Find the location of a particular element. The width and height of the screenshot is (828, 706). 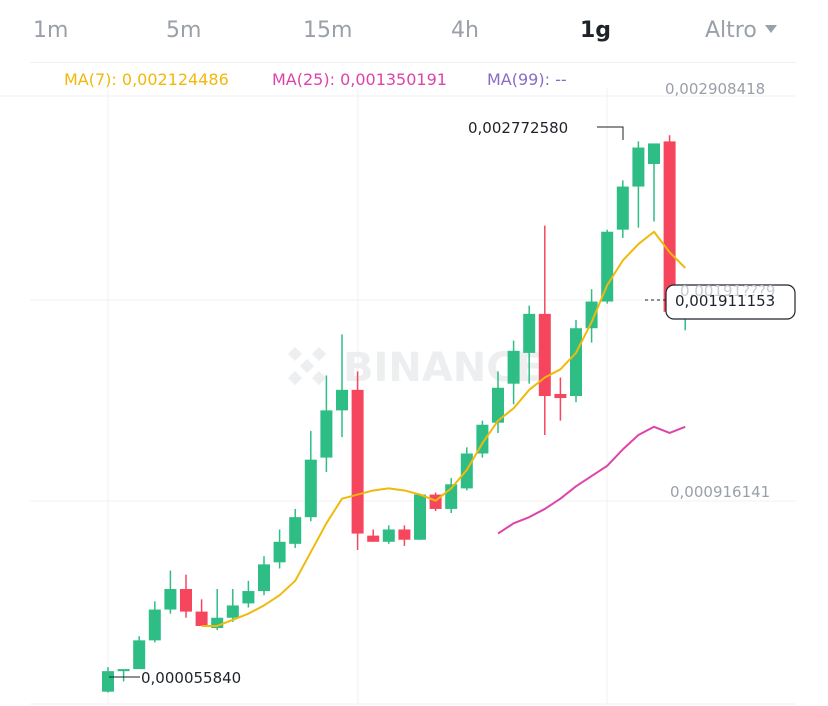

current-price-label: 0,001911153 is located at coordinates (725, 301).